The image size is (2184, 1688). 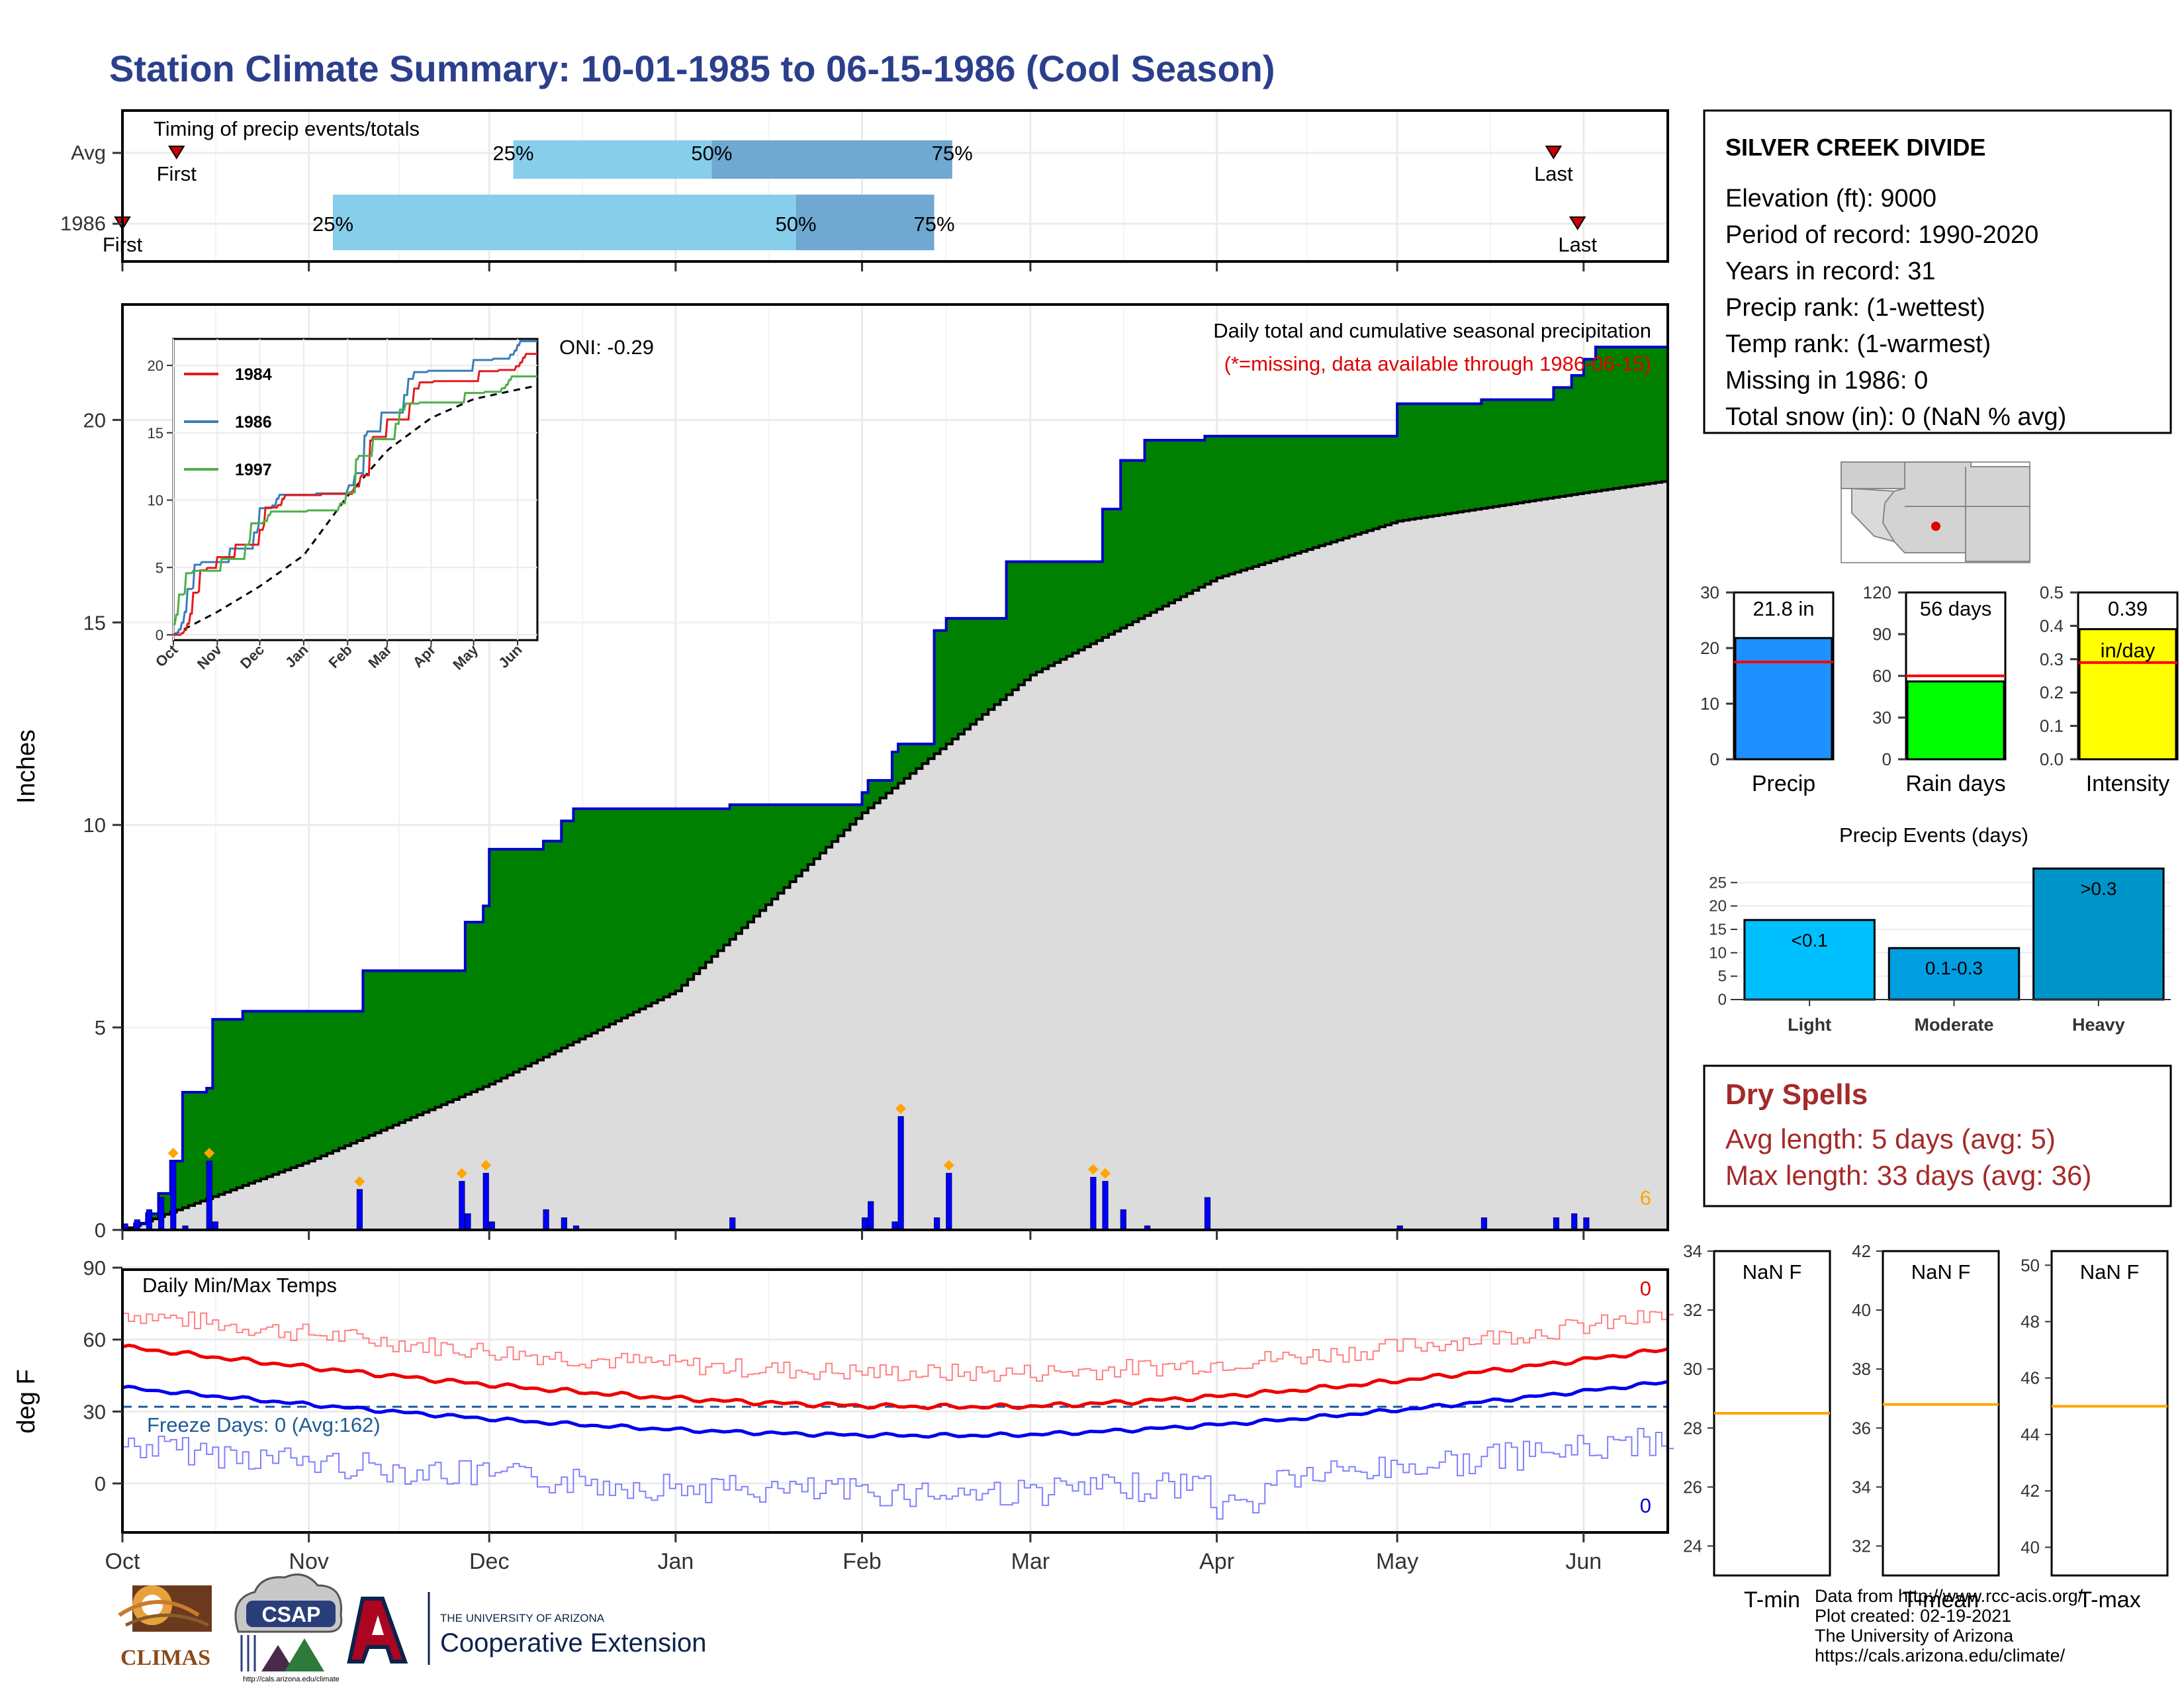 I want to click on season-bar-tick: 20, so click(x=1709, y=648).